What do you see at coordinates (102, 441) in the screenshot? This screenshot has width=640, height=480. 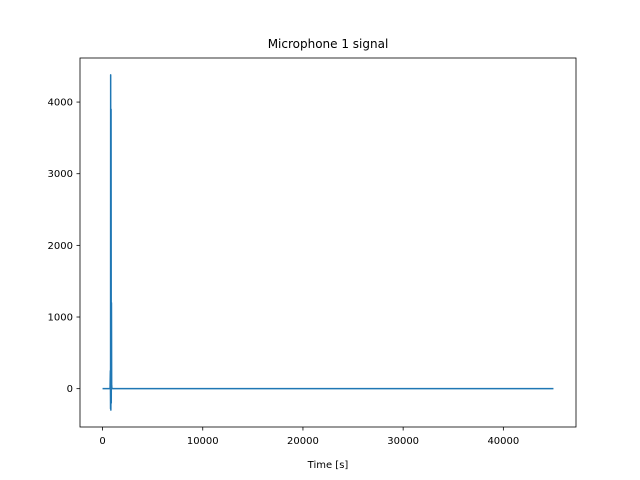 I see `x-tick-label: 0` at bounding box center [102, 441].